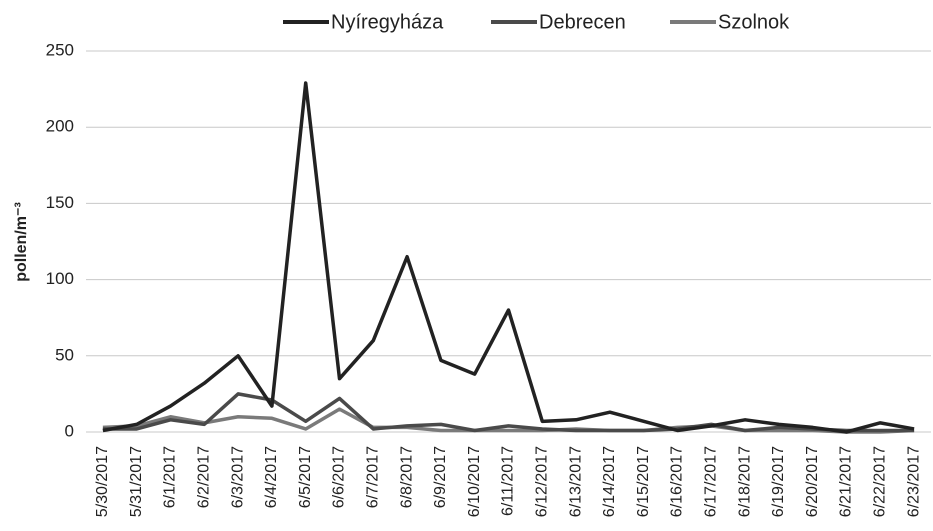  What do you see at coordinates (305, 477) in the screenshot?
I see `x-tick-label: 6/5/2017` at bounding box center [305, 477].